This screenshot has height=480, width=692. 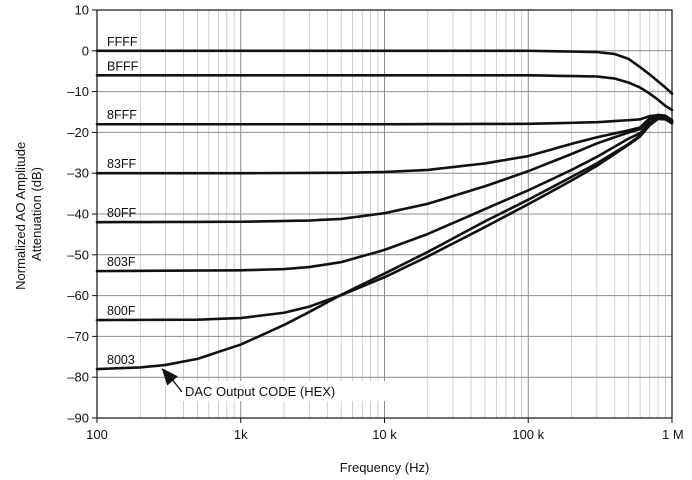 What do you see at coordinates (384, 72) in the screenshot?
I see `series-line-ffff` at bounding box center [384, 72].